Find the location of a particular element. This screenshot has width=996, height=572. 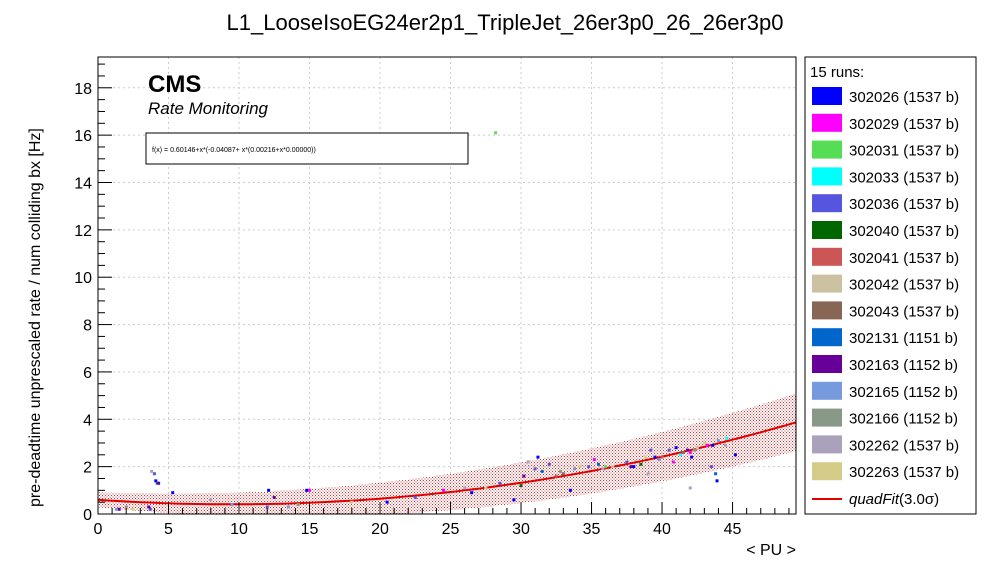

legend-entry: 302026 (1537 b) is located at coordinates (904, 97).